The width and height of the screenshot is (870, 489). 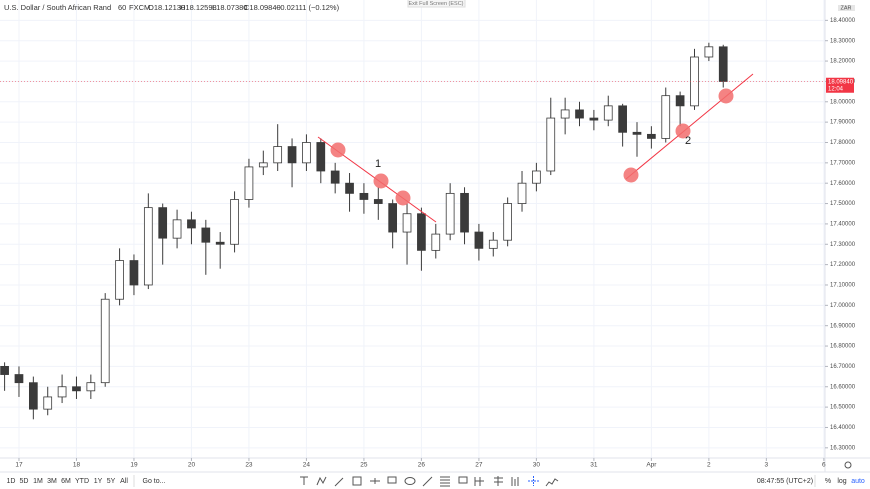 I want to click on bars-tool, so click(x=515, y=481).